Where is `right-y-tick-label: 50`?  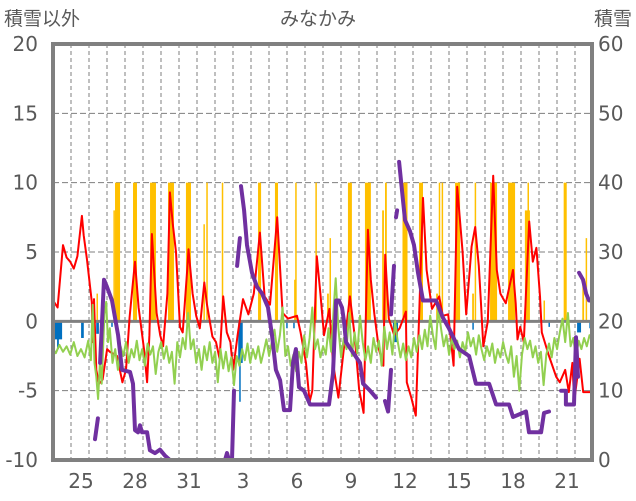
right-y-tick-label: 50 is located at coordinates (610, 113).